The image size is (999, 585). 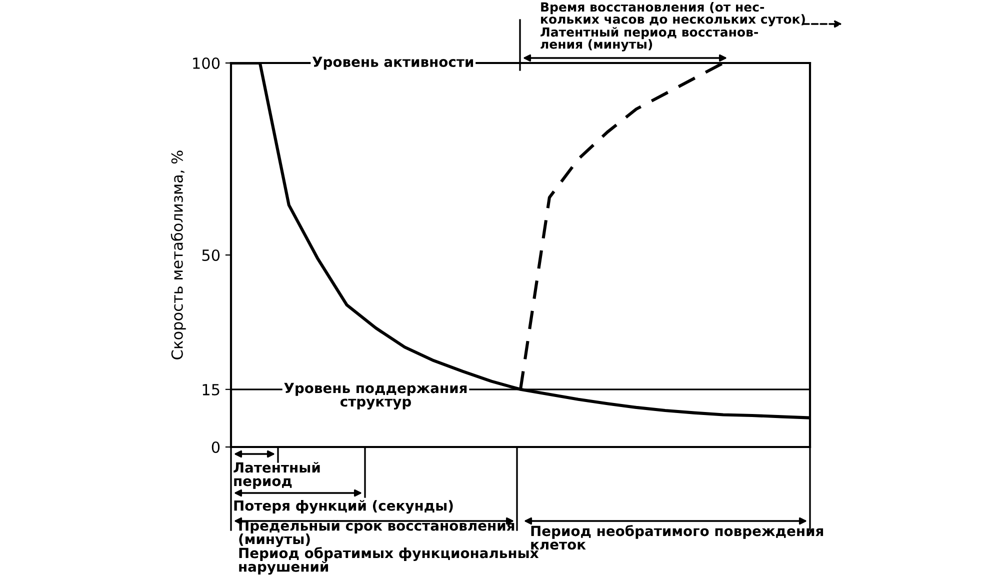 What do you see at coordinates (375, 396) in the screenshot?
I see `ref-line-label: Уровень поддержания структур` at bounding box center [375, 396].